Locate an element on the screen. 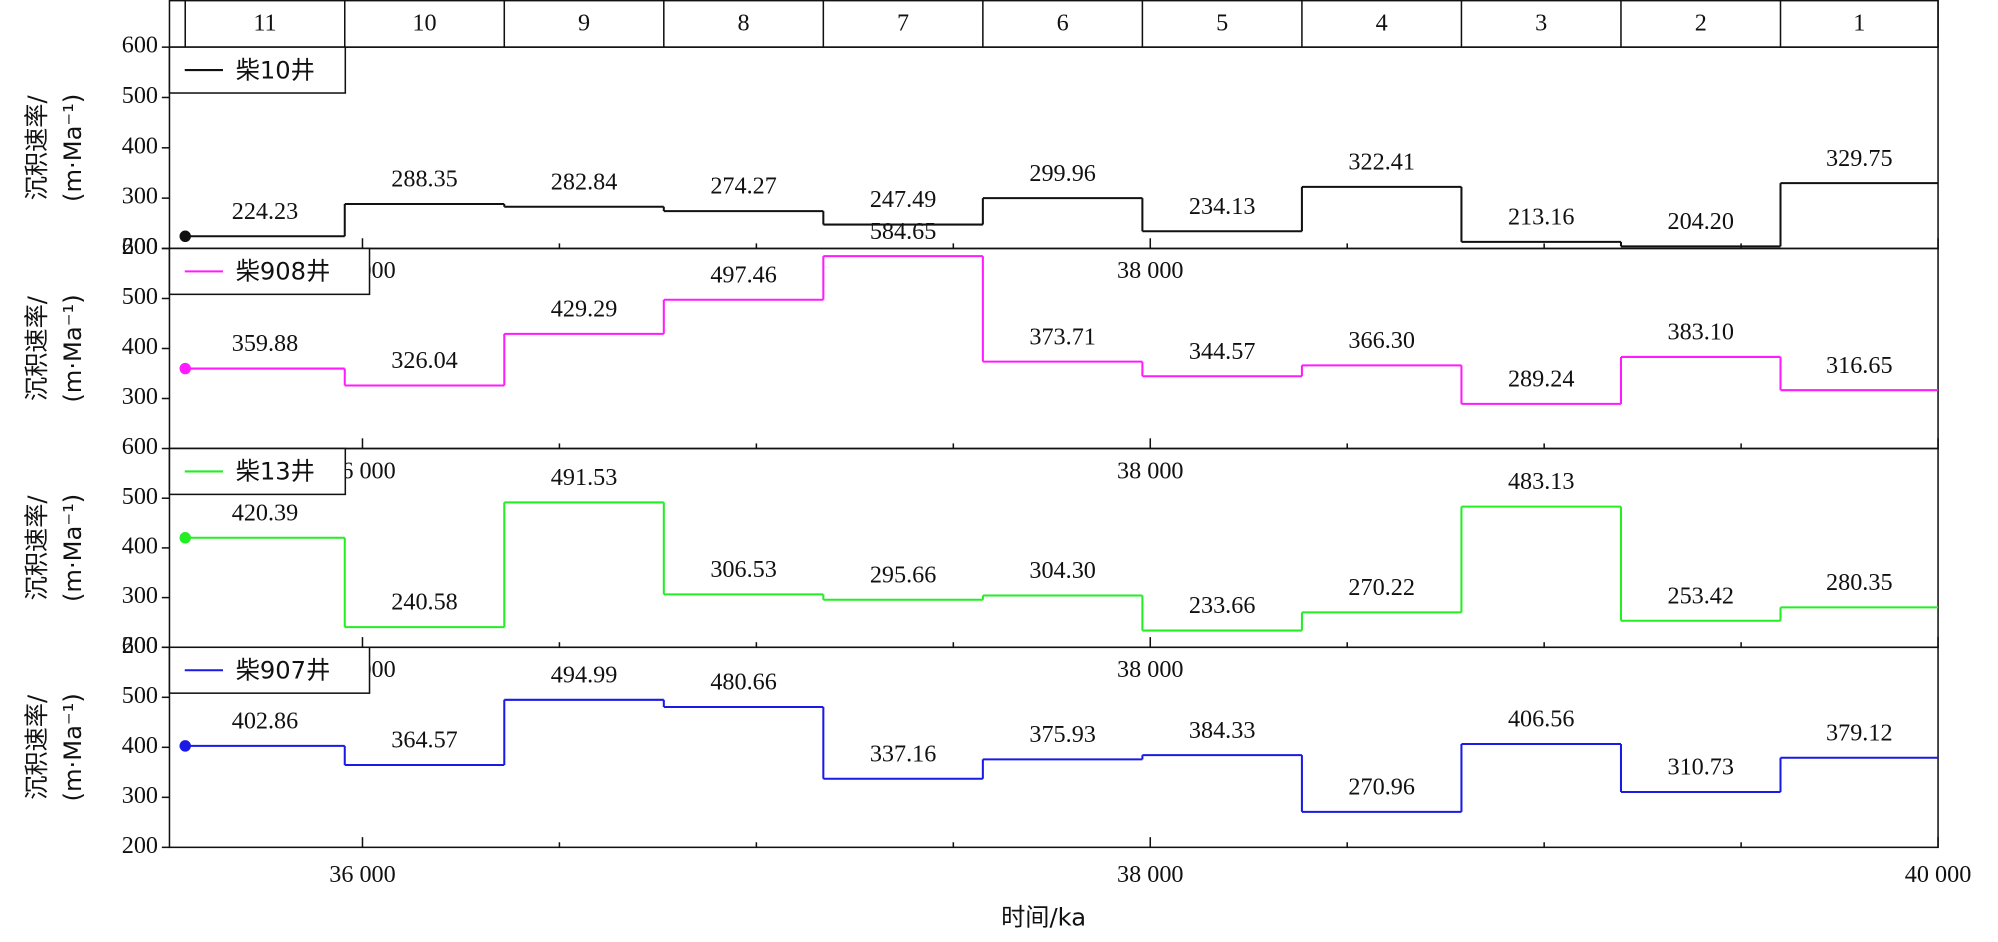  value-label: 306.53 is located at coordinates (743, 569).